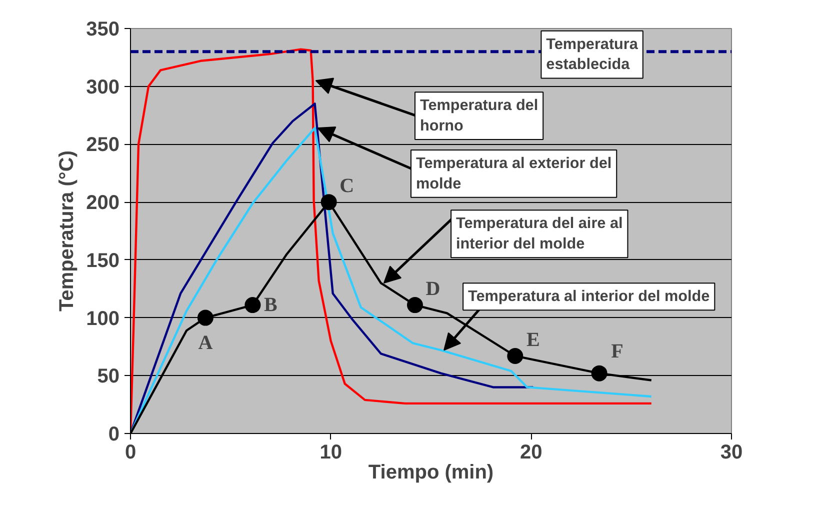 This screenshot has width=838, height=515. Describe the element at coordinates (206, 343) in the screenshot. I see `annotation: A` at that location.